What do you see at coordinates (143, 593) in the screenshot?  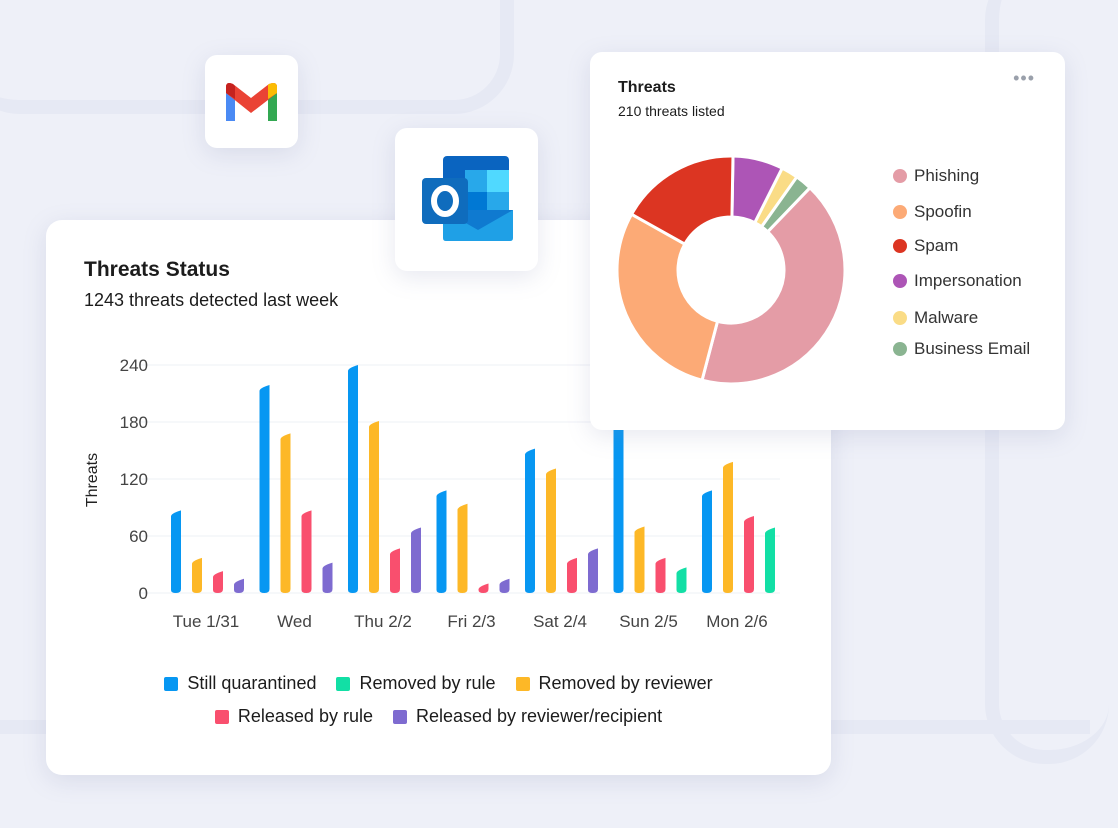 I see `y-tick-label: 0` at bounding box center [143, 593].